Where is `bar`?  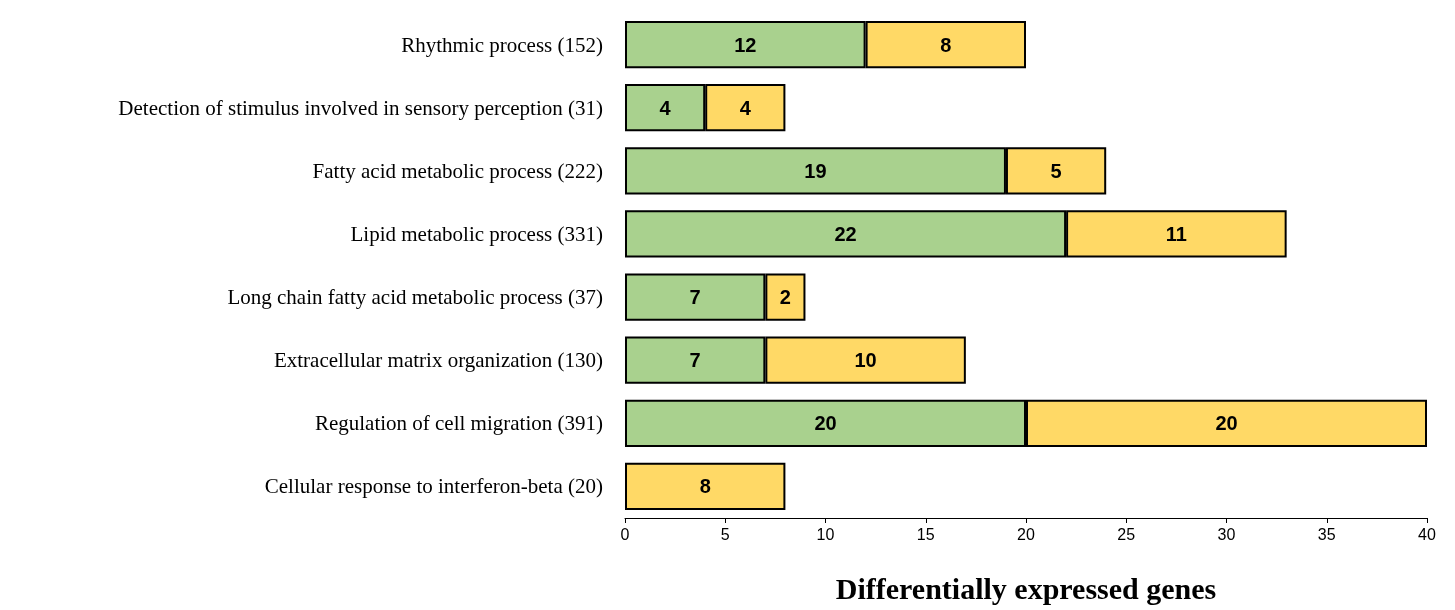 bar is located at coordinates (705, 486).